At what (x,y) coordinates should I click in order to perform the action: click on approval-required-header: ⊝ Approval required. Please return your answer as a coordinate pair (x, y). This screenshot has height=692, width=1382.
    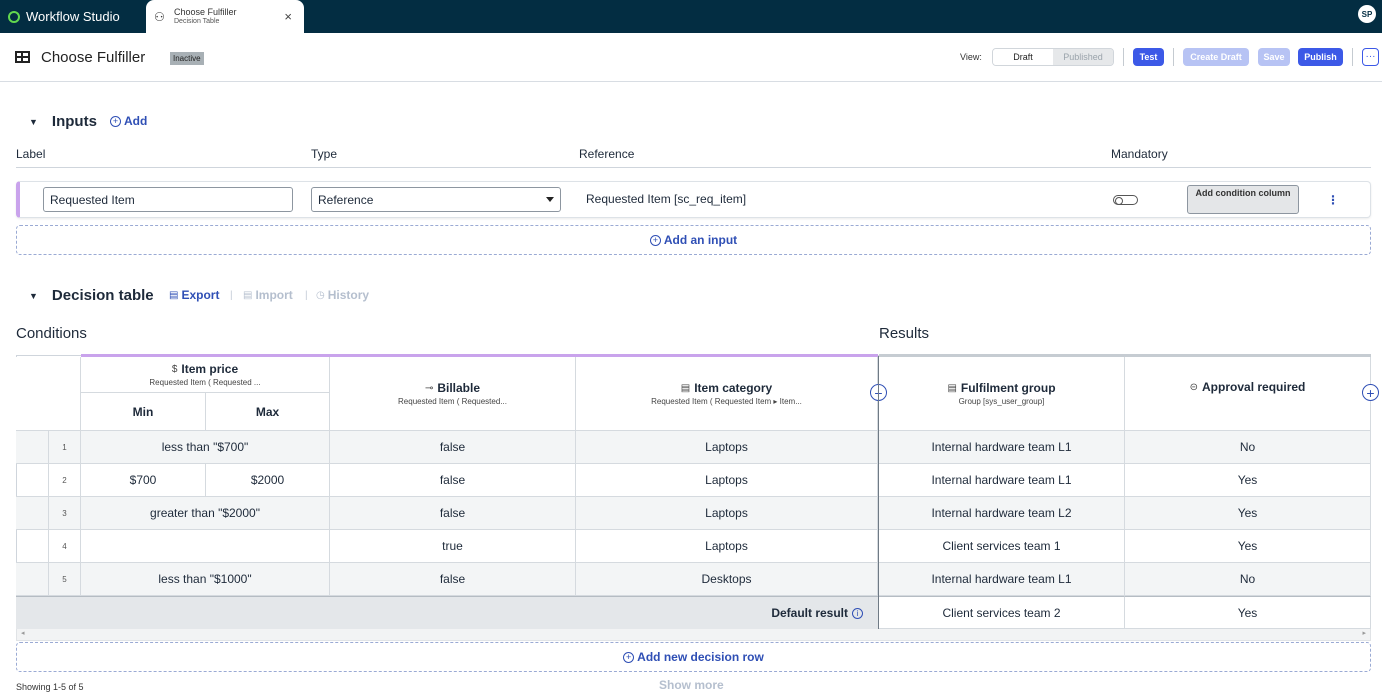
    Looking at the image, I should click on (1248, 394).